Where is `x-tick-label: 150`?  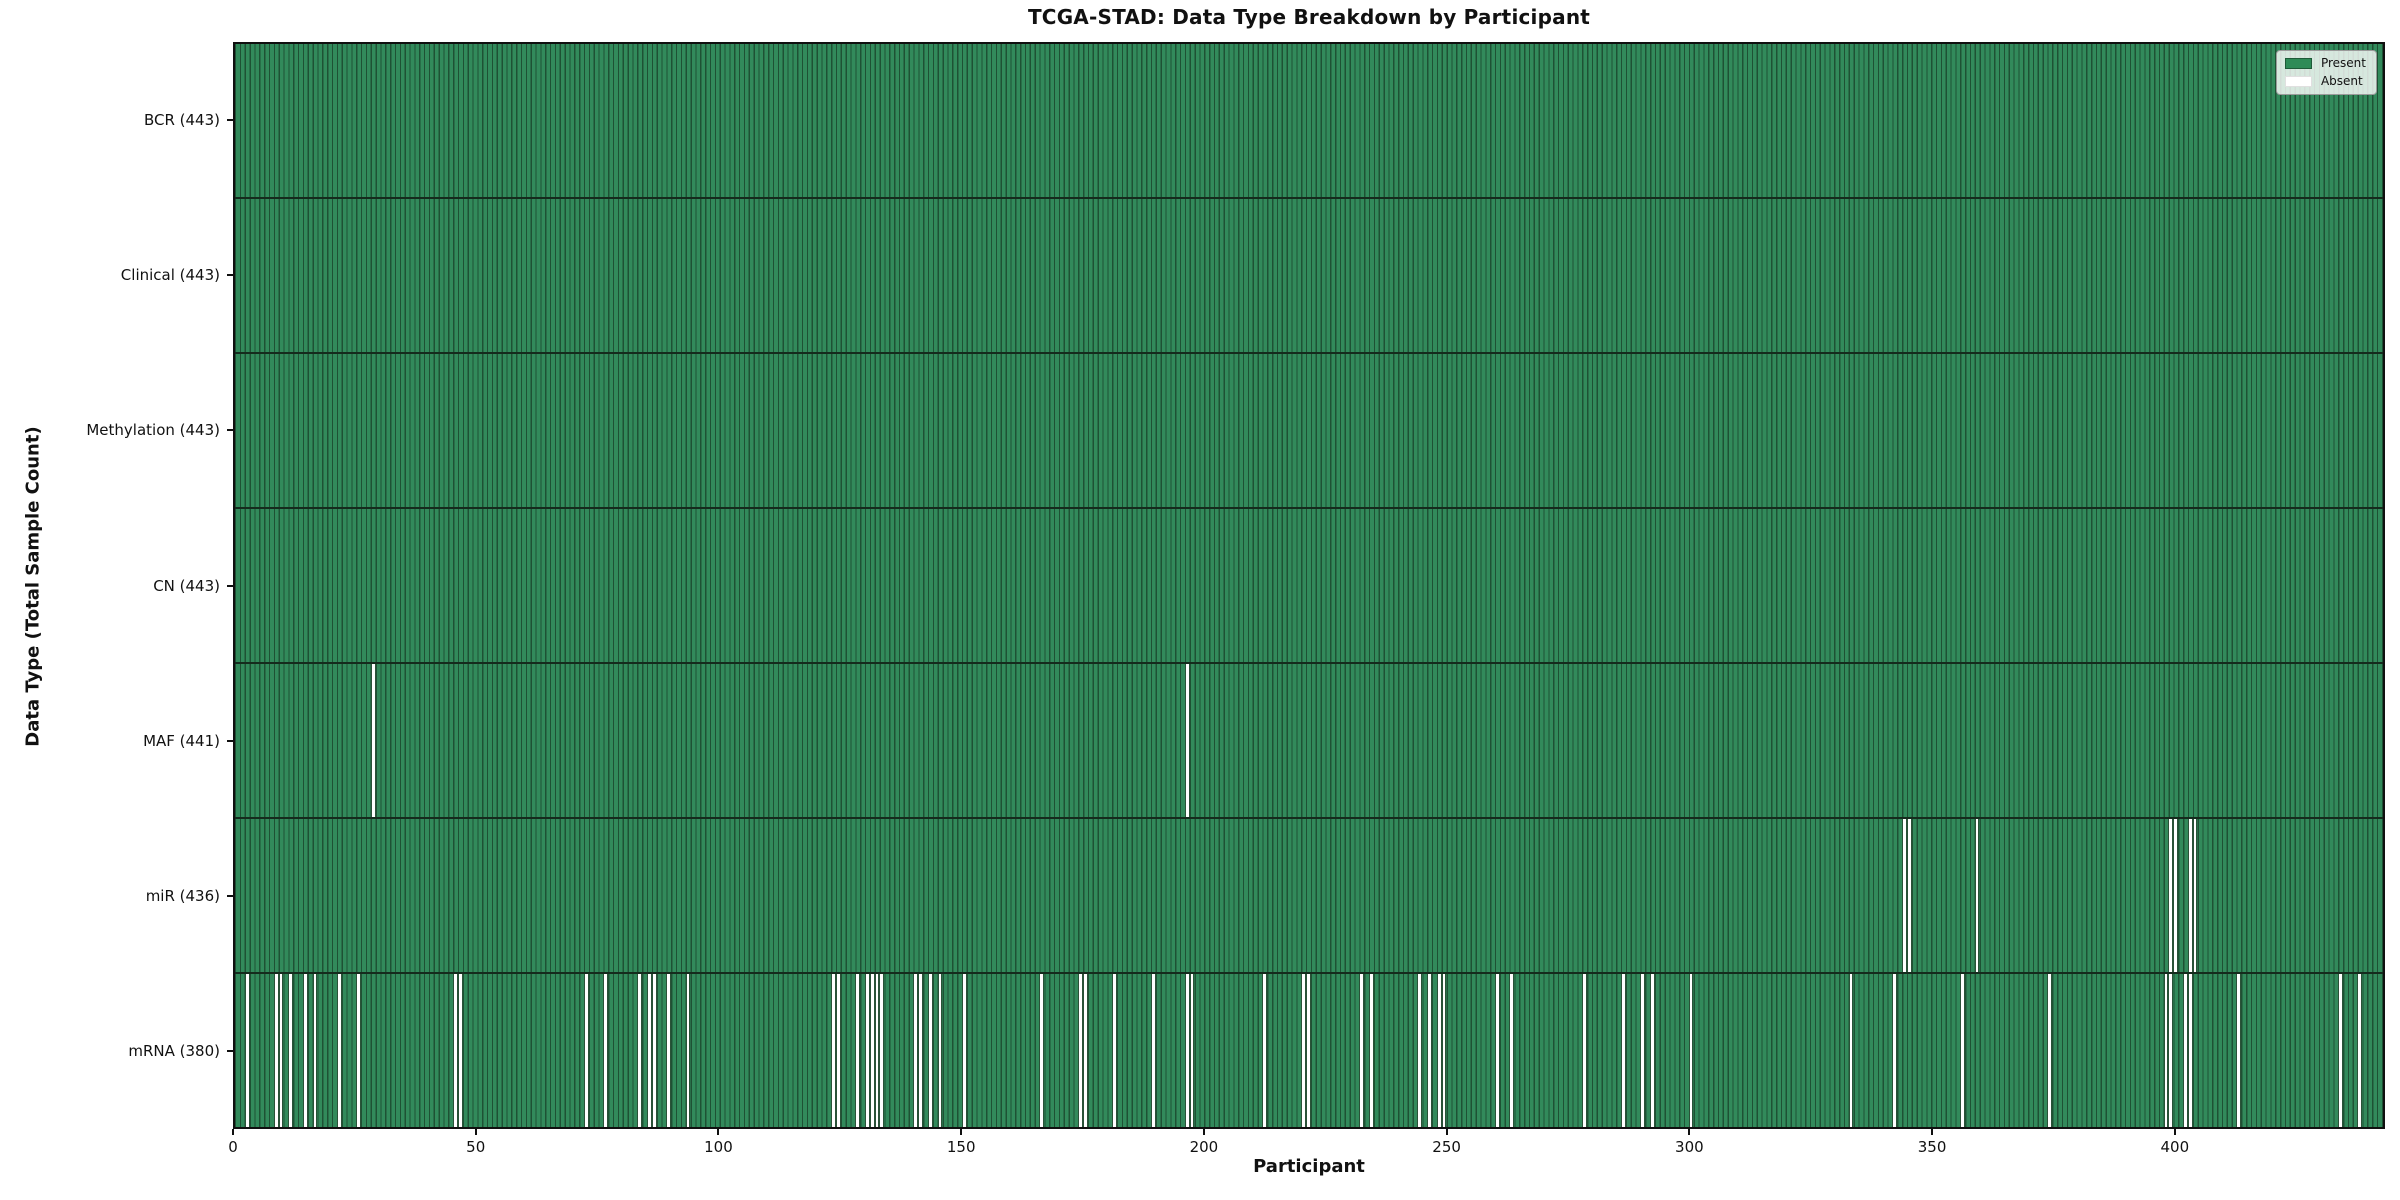 x-tick-label: 150 is located at coordinates (961, 1147).